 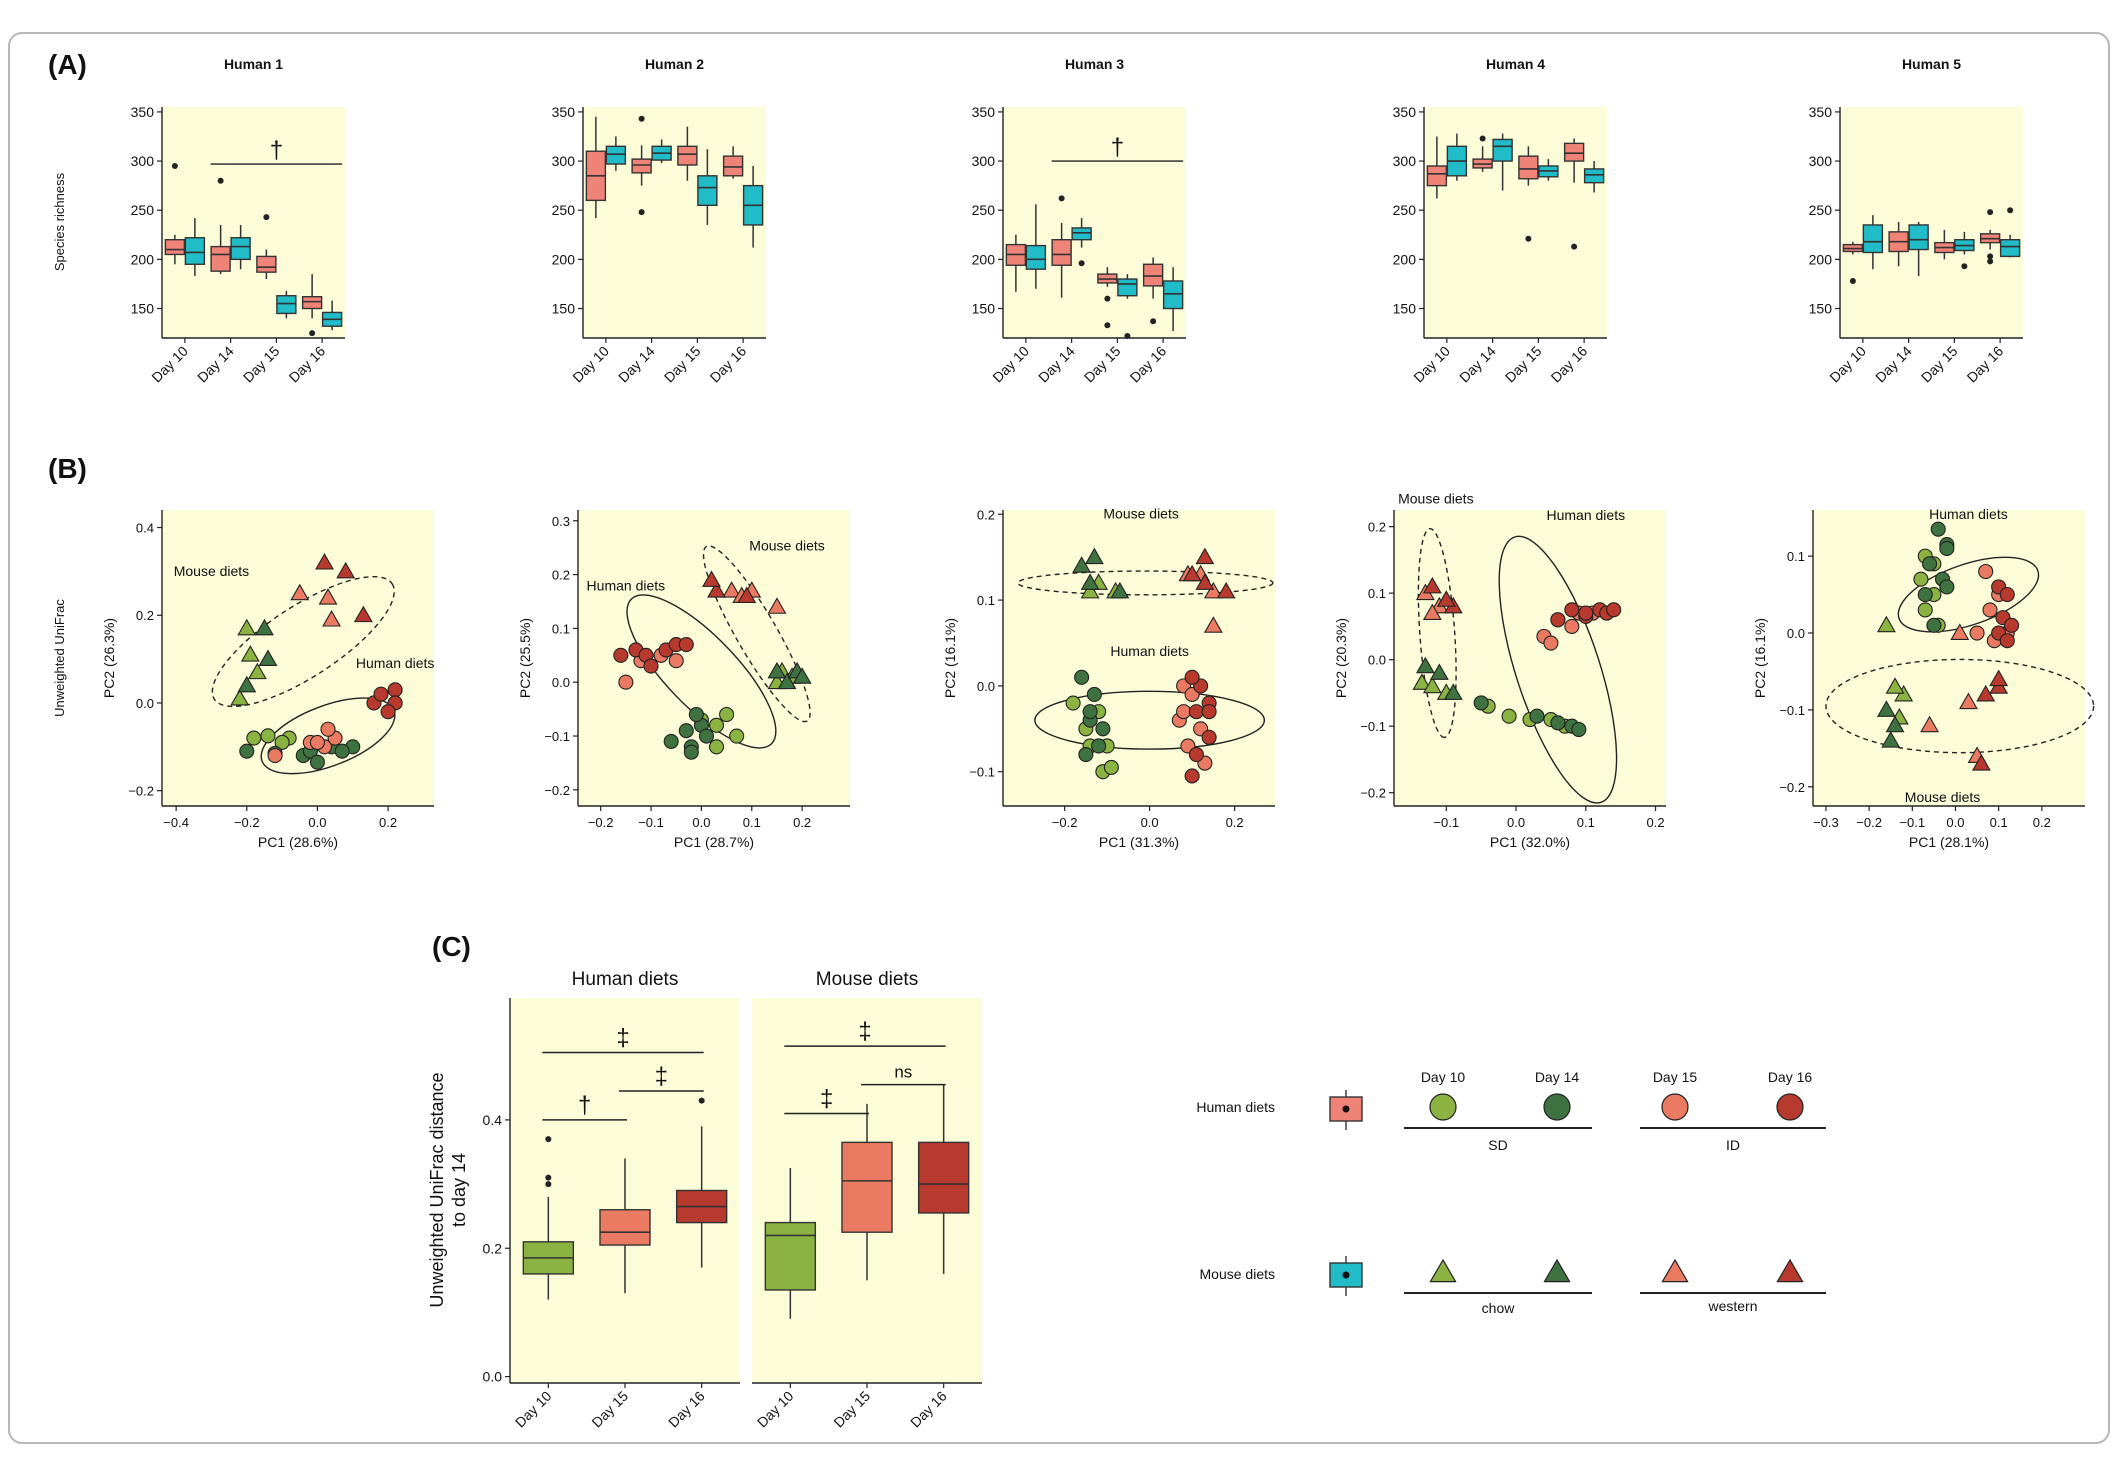 I want to click on subplot-title: Human 2, so click(x=674, y=64).